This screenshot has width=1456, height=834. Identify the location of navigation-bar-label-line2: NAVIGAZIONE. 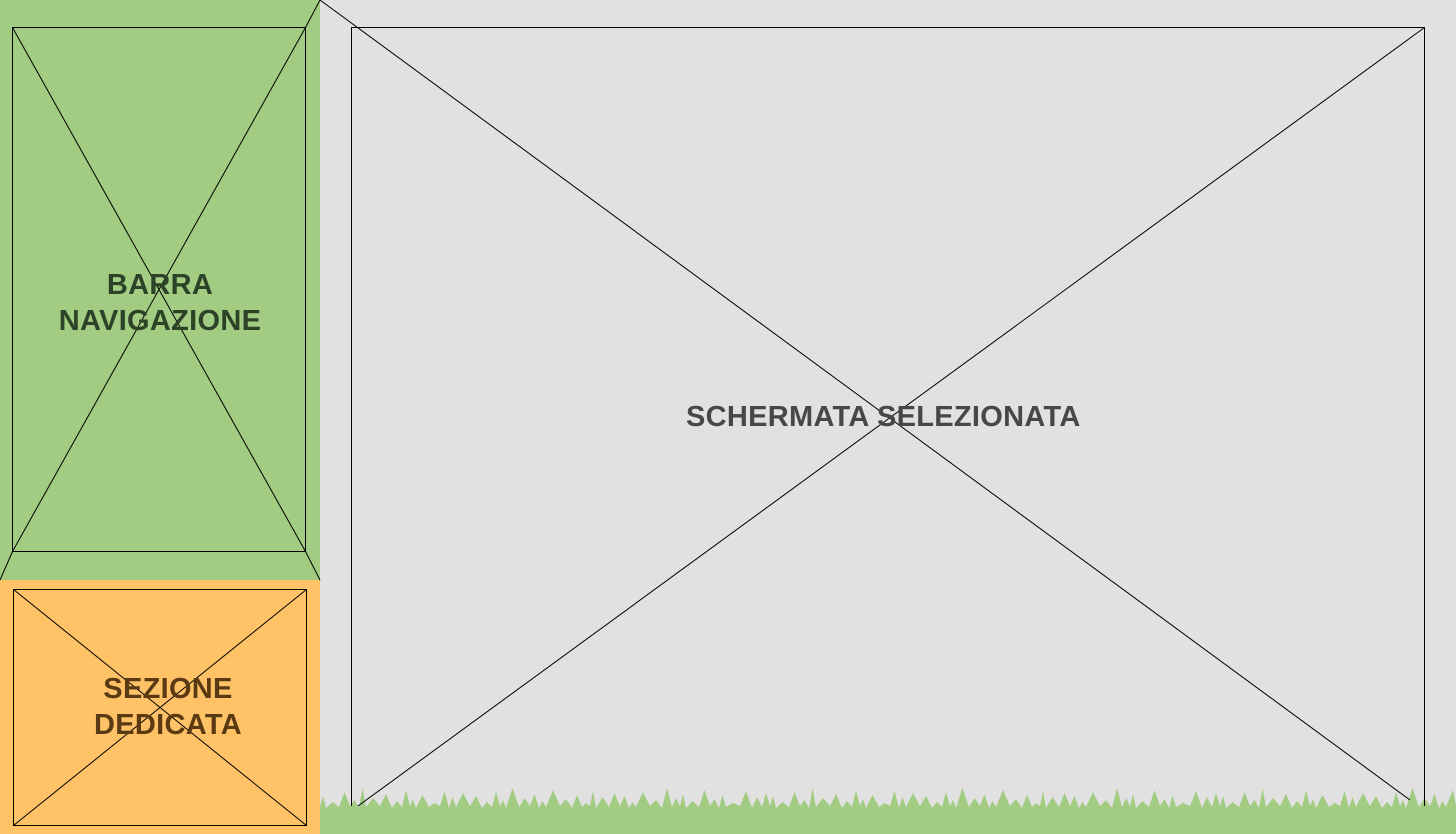
(160, 321).